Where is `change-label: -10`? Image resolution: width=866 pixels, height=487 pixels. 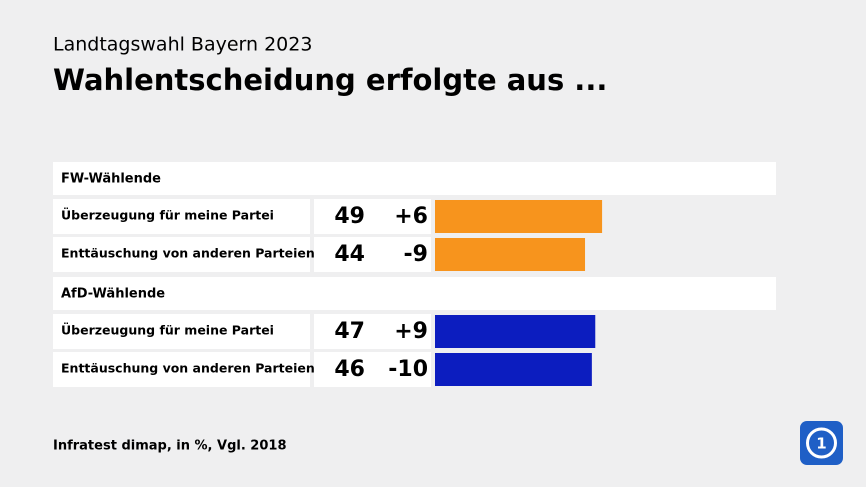 change-label: -10 is located at coordinates (408, 369).